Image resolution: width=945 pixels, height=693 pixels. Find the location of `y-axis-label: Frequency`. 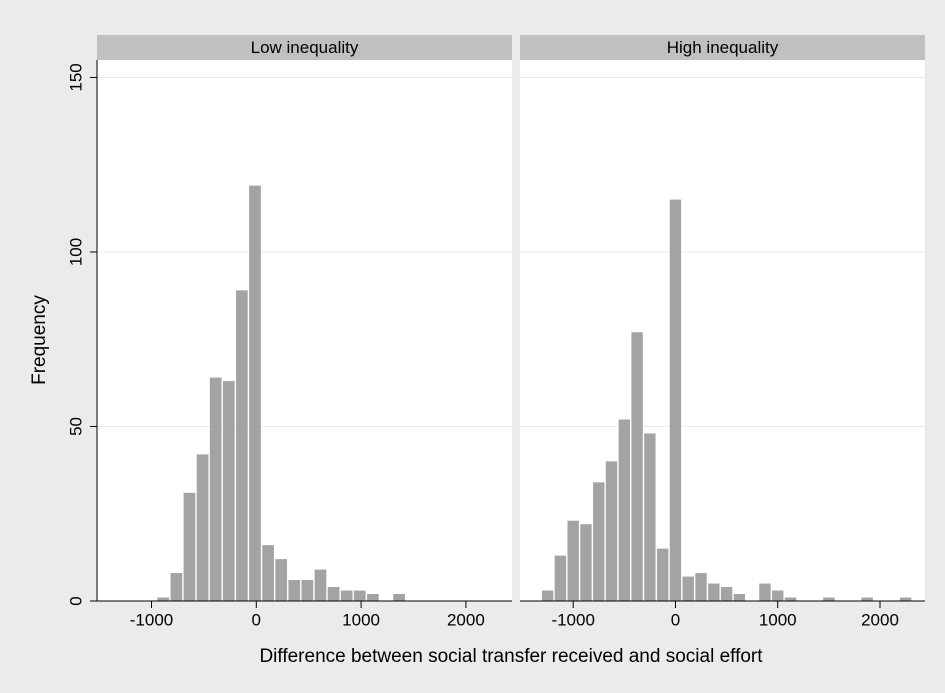

y-axis-label: Frequency is located at coordinates (39, 340).